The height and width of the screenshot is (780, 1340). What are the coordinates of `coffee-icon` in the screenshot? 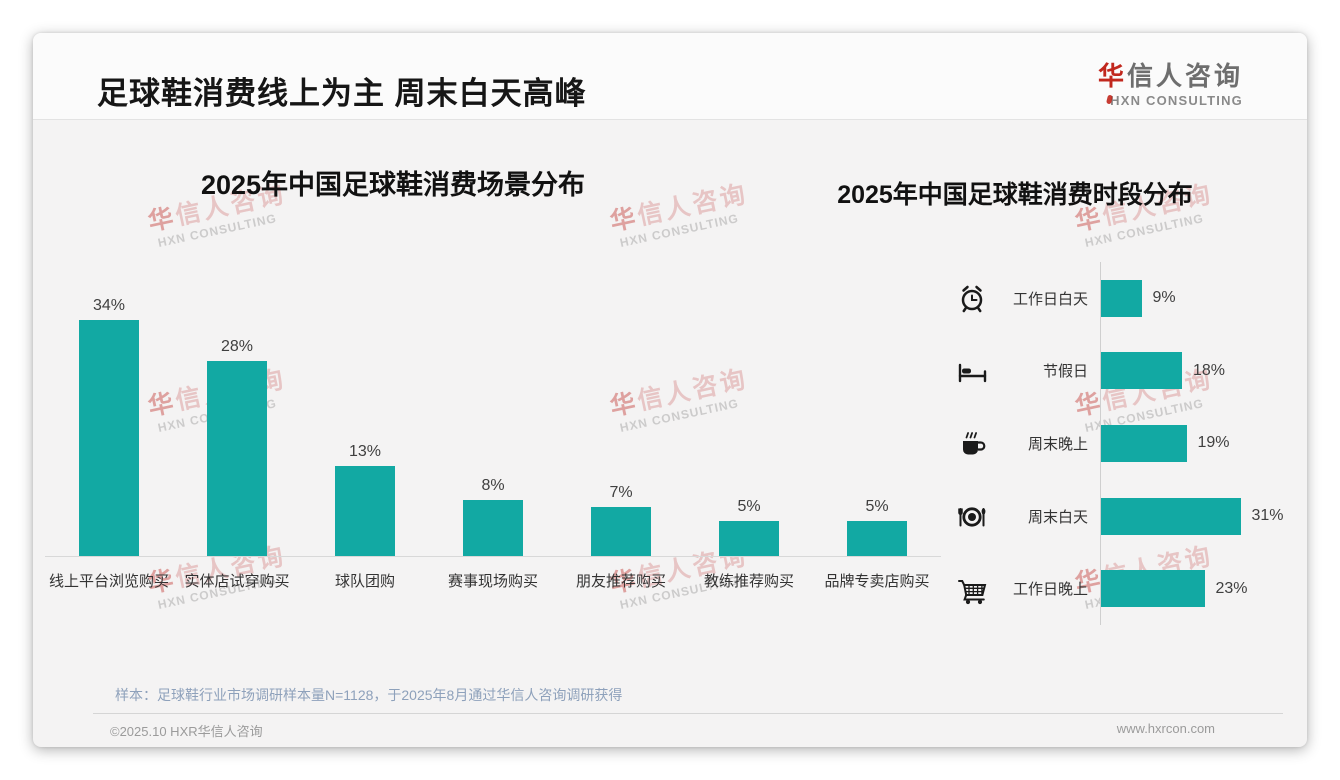 It's located at (972, 443).